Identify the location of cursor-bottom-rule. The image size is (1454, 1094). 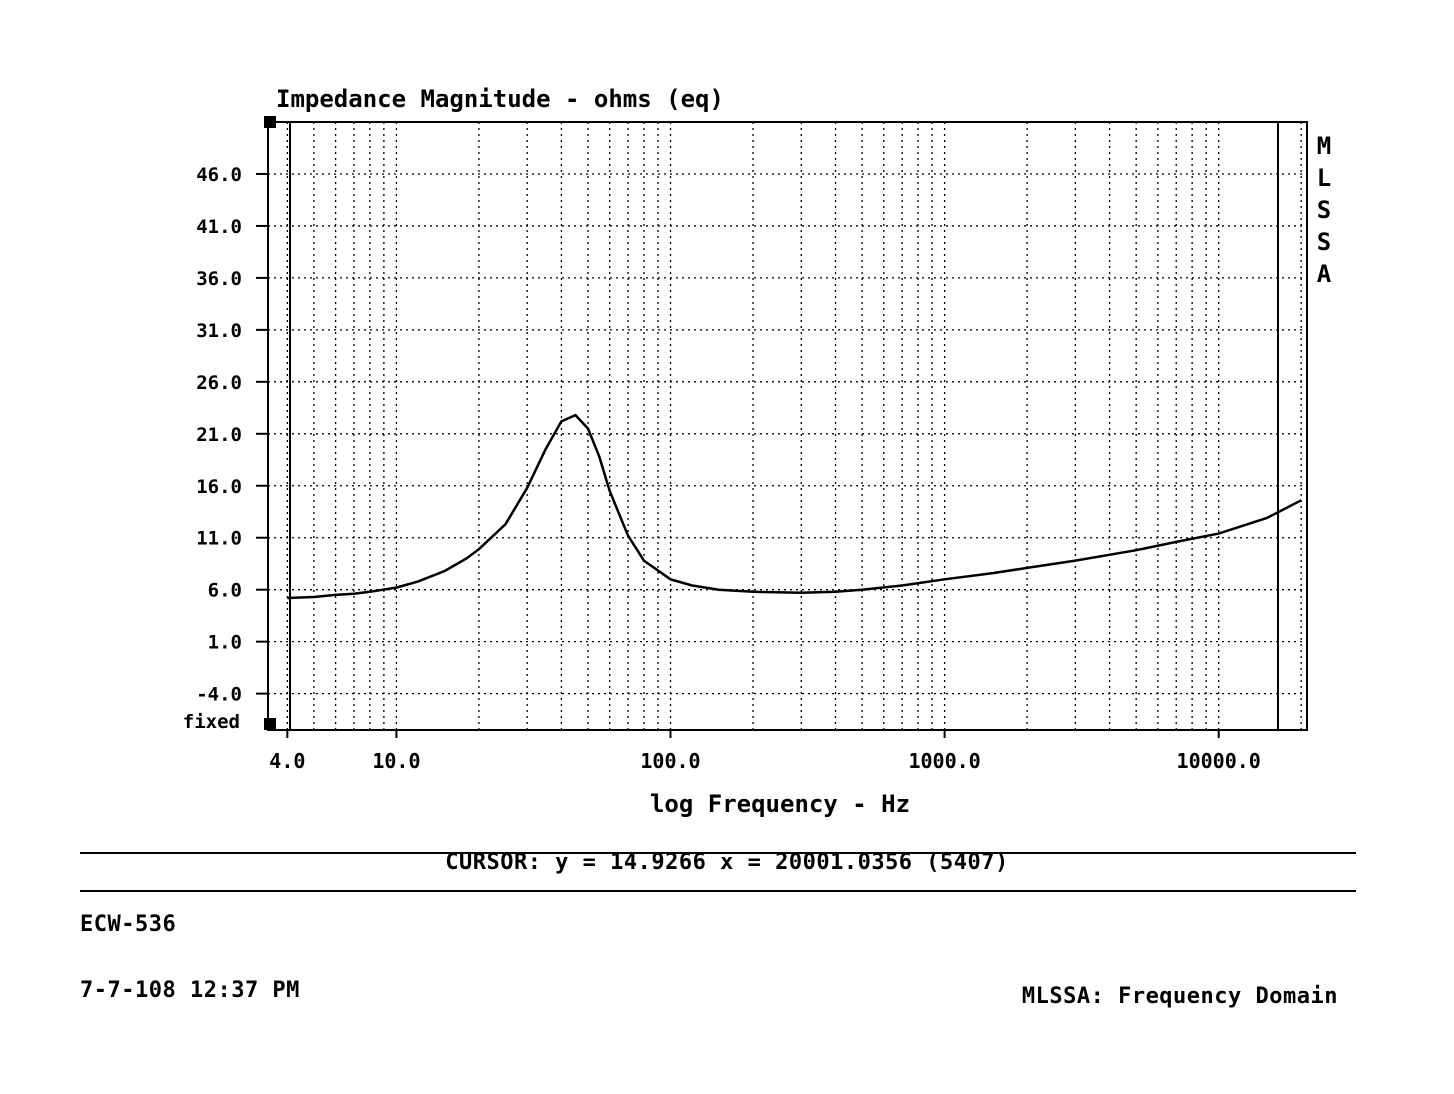
(718, 891).